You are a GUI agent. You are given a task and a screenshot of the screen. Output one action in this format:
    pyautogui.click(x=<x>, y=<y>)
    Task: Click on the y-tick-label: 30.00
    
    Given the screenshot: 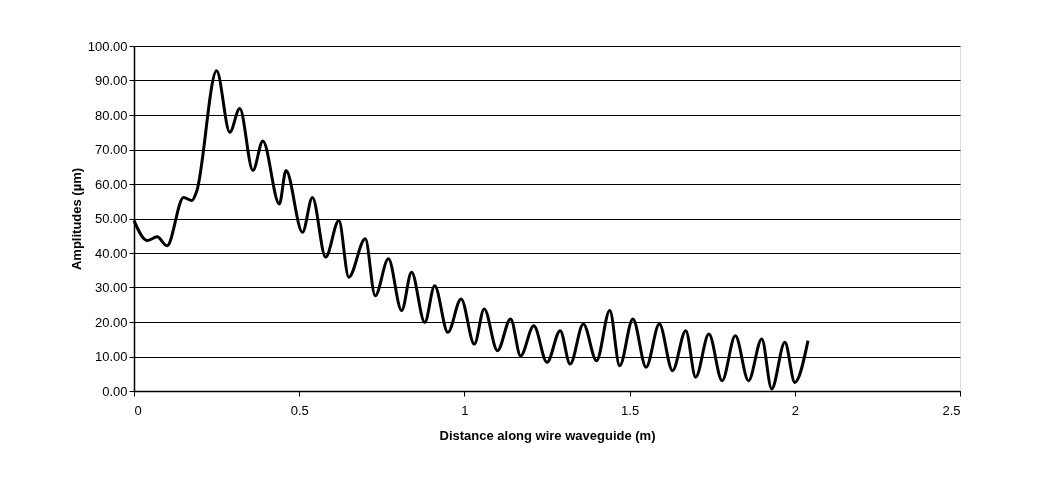 What is the action you would take?
    pyautogui.click(x=111, y=287)
    